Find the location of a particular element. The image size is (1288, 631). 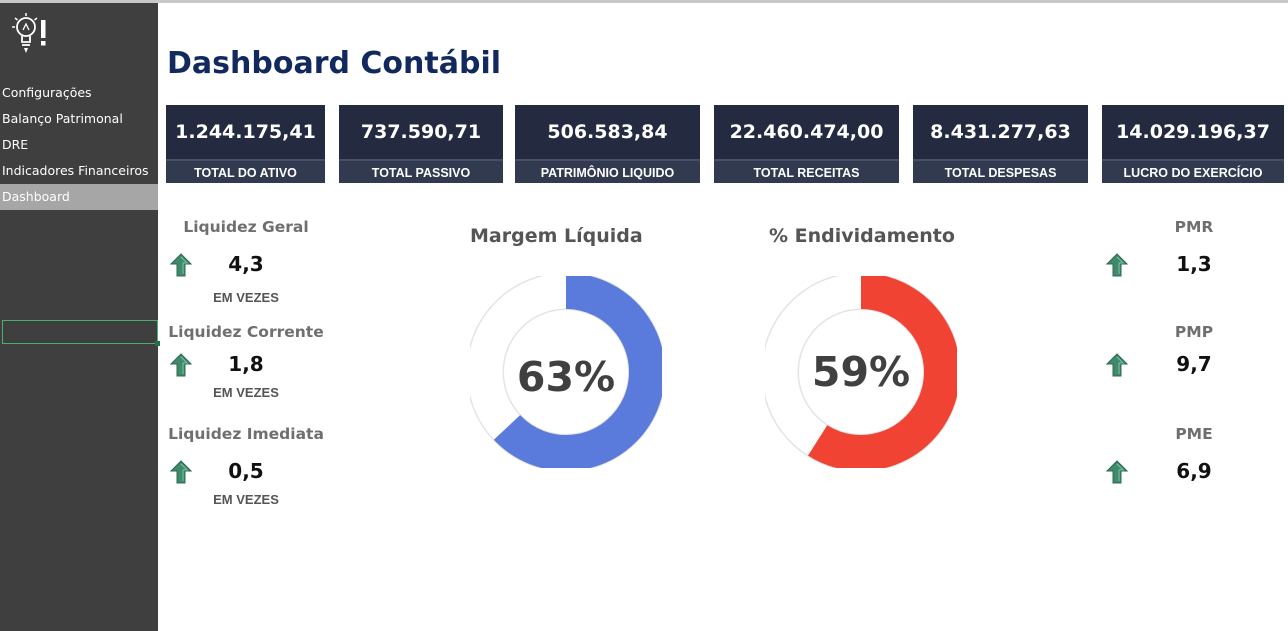

kpi-card-lucro-exercicio: 14.029.196,37 LUCRO DO EXERCÍCIO is located at coordinates (1193, 144).